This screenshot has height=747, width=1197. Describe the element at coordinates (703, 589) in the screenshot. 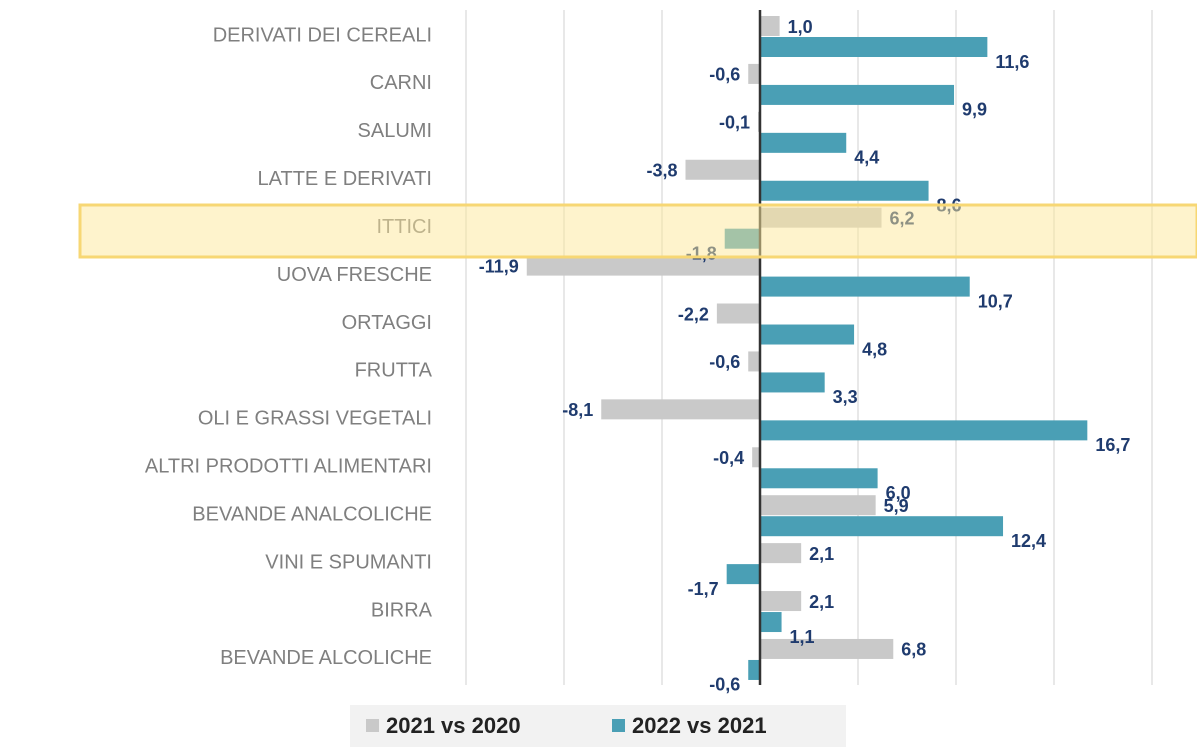

I see `value-label: -1,7` at that location.